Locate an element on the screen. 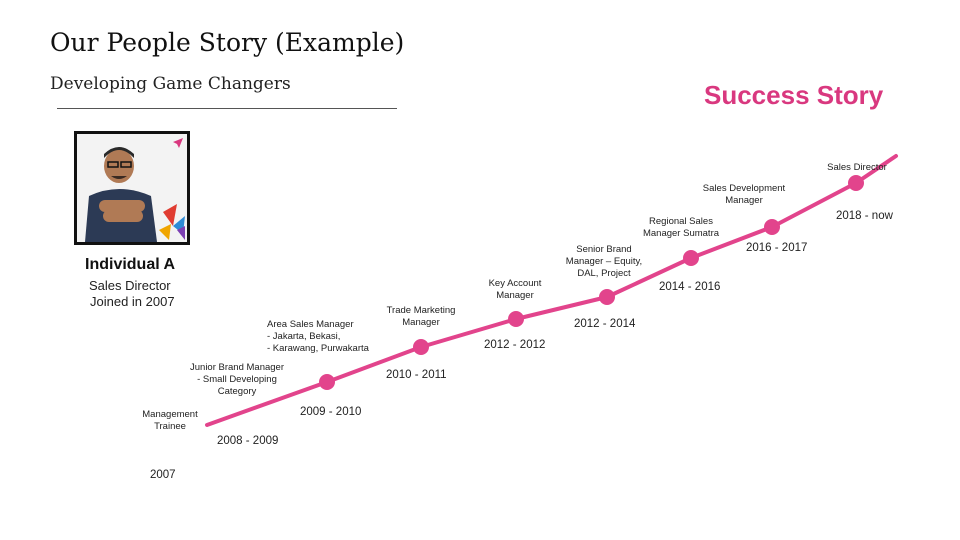 The height and width of the screenshot is (540, 960). success-story-heading: Success Story is located at coordinates (794, 95).